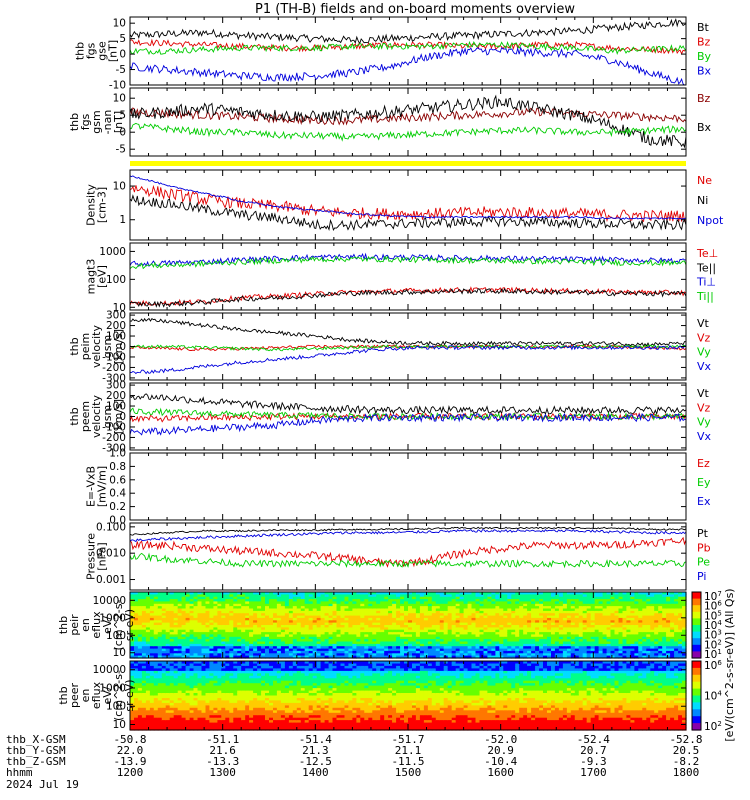 Image resolution: width=750 pixels, height=800 pixels. What do you see at coordinates (102, 205) in the screenshot?
I see `y-axis-label: [cm-3]` at bounding box center [102, 205].